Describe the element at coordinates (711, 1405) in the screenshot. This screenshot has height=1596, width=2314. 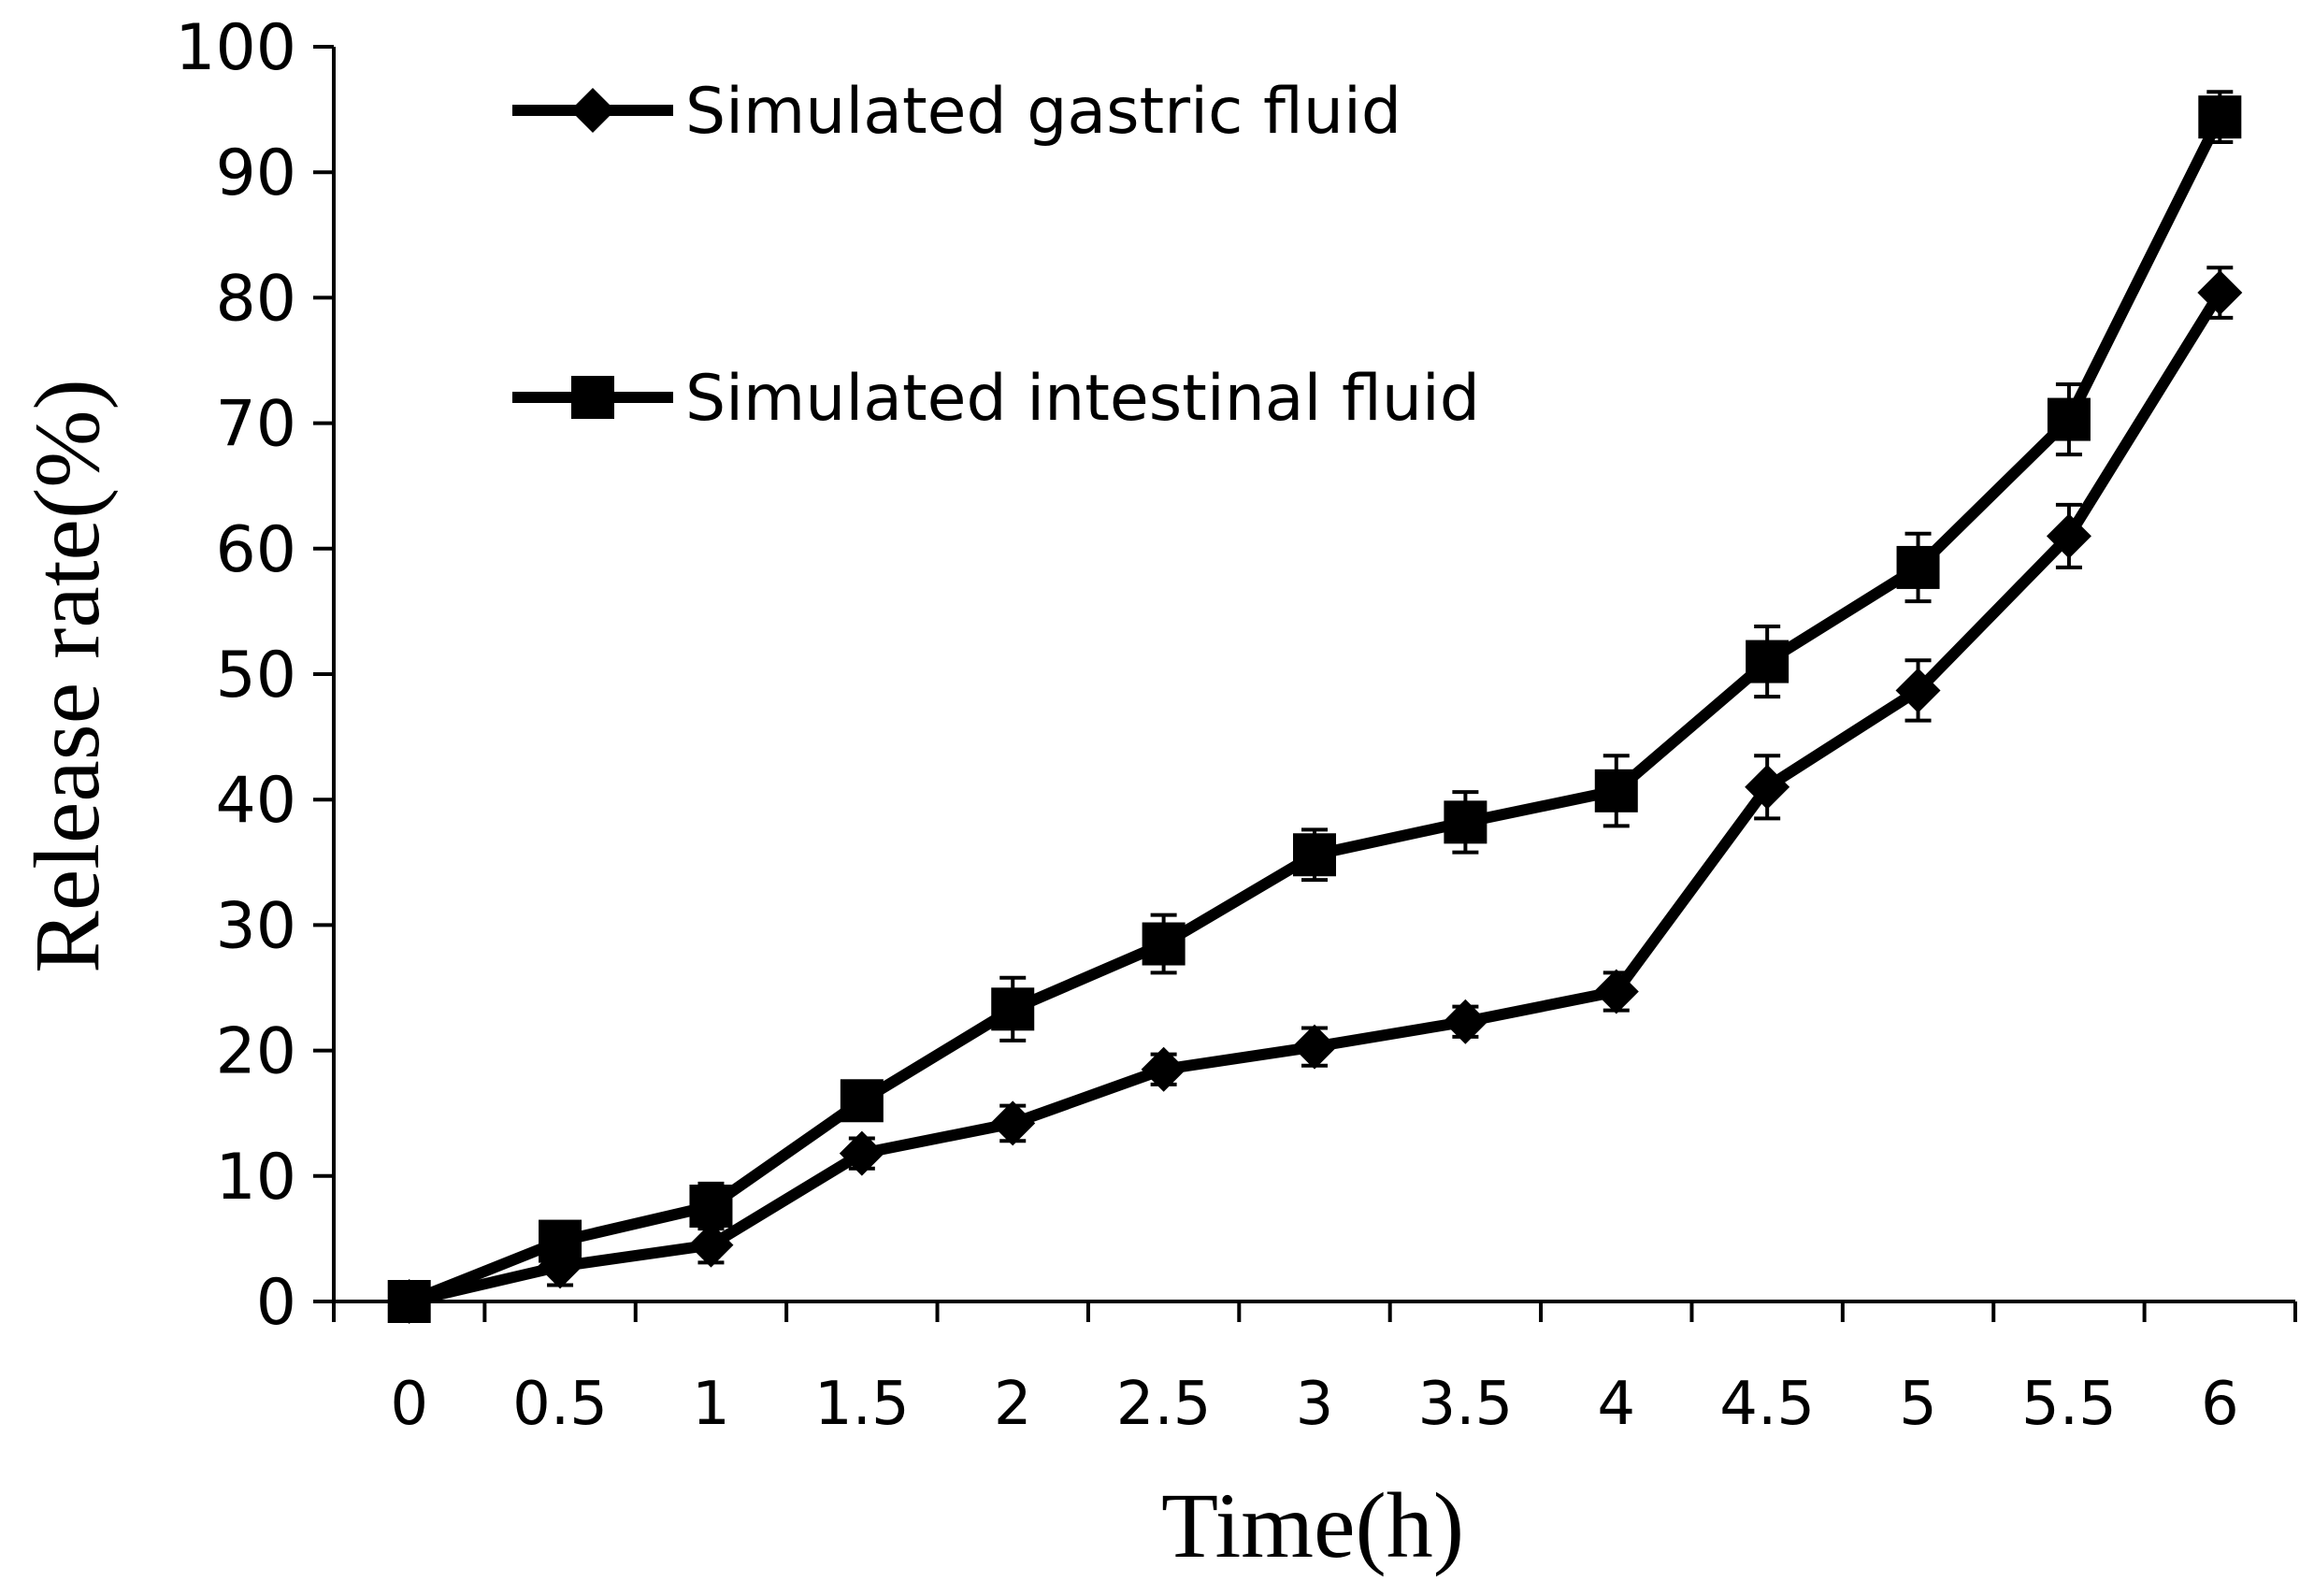
I see `x-tick-label: 1` at that location.